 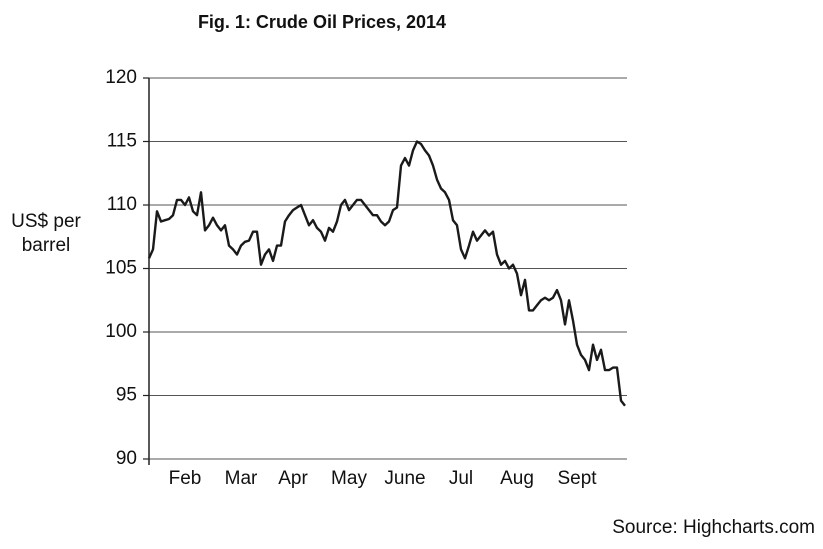 What do you see at coordinates (121, 268) in the screenshot?
I see `y-tick-label: 105` at bounding box center [121, 268].